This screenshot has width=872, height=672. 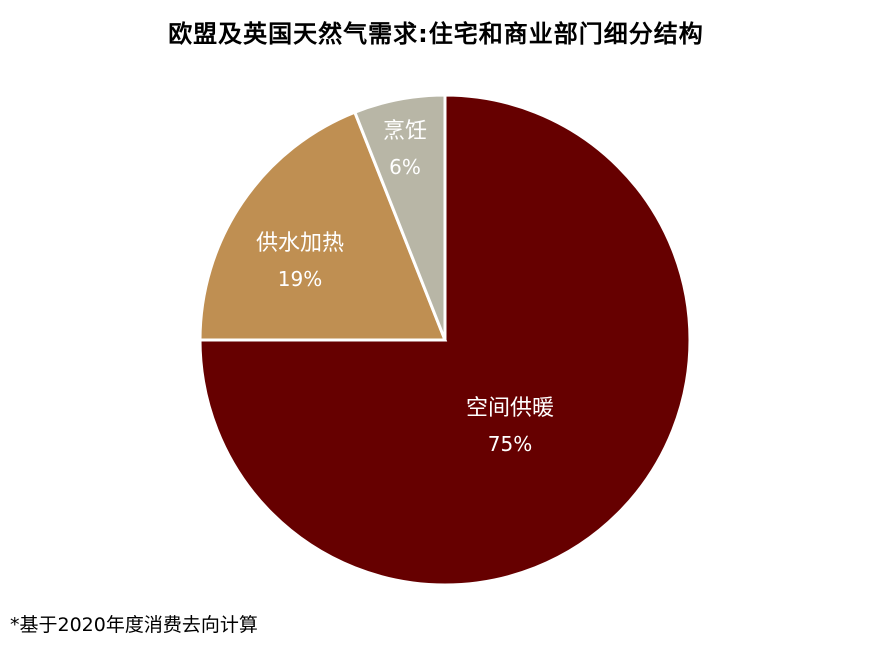 What do you see at coordinates (300, 243) in the screenshot?
I see `slice-label-2: 供水加热` at bounding box center [300, 243].